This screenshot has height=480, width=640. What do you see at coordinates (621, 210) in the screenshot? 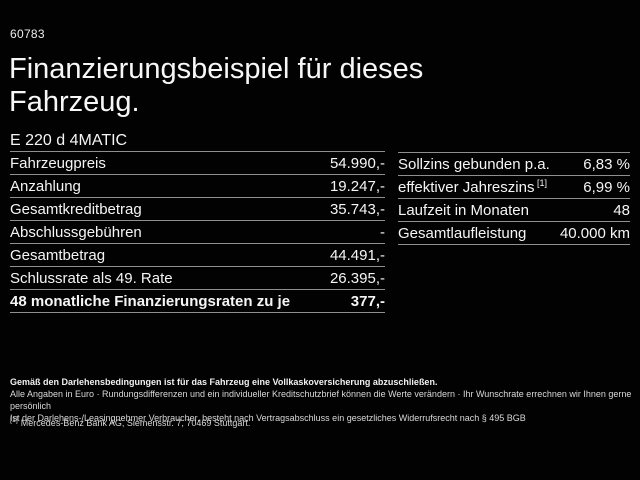
I see `row-value: 48` at bounding box center [621, 210].